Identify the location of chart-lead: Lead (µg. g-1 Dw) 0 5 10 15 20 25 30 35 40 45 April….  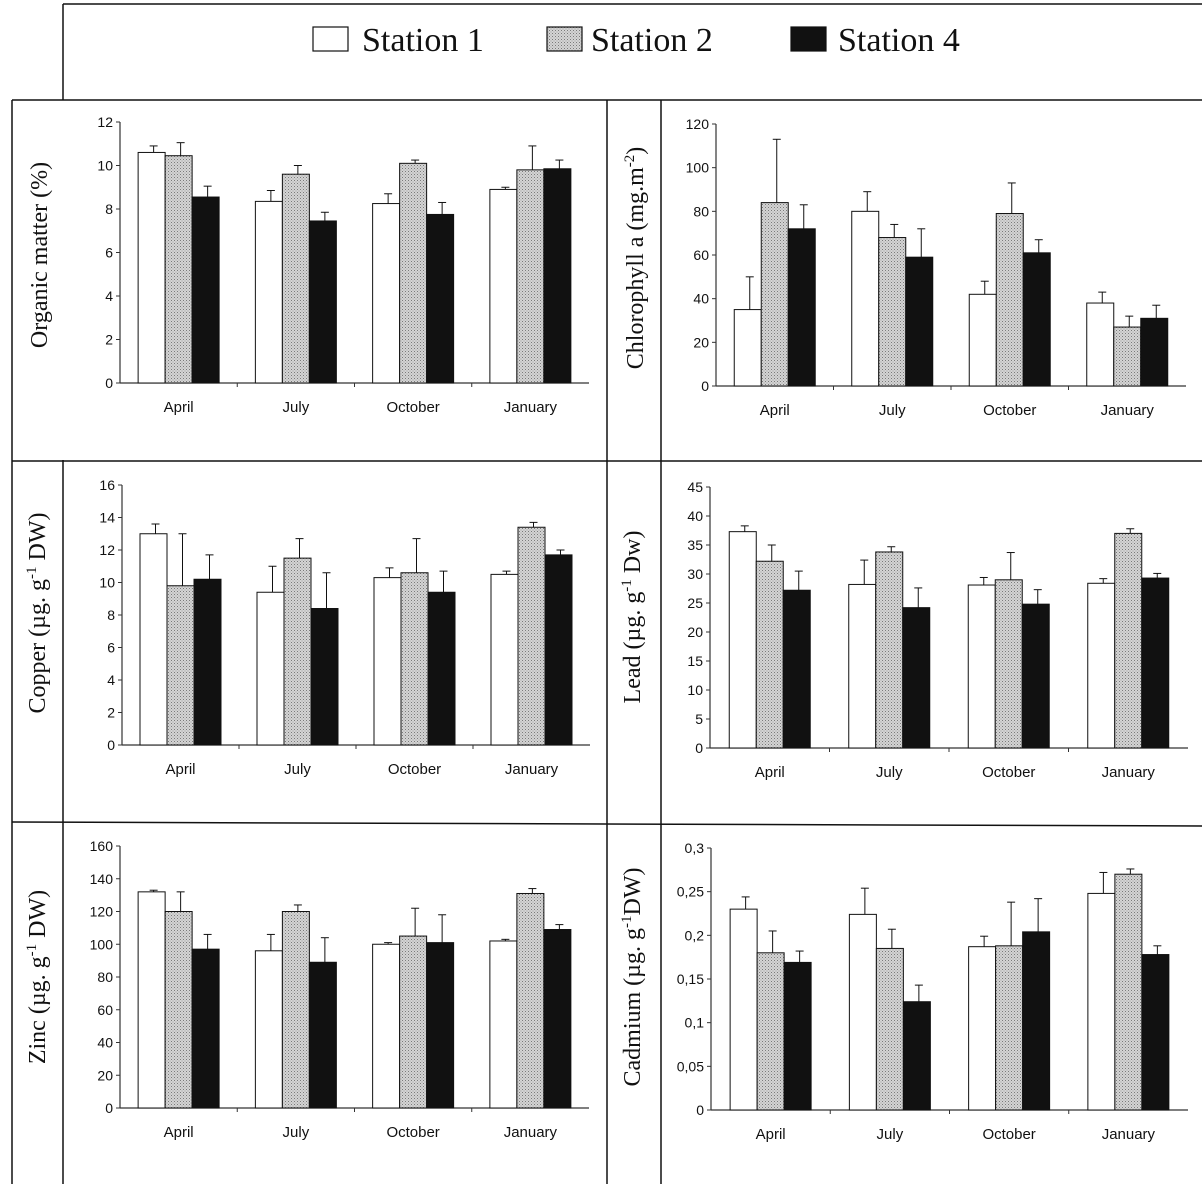
(903, 630).